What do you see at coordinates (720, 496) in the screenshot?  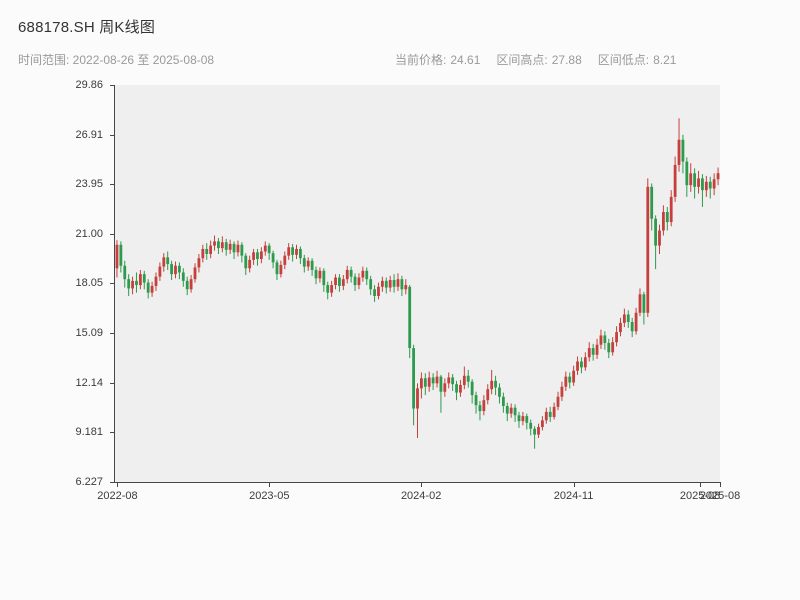 I see `x-tick-label: 2025-08` at bounding box center [720, 496].